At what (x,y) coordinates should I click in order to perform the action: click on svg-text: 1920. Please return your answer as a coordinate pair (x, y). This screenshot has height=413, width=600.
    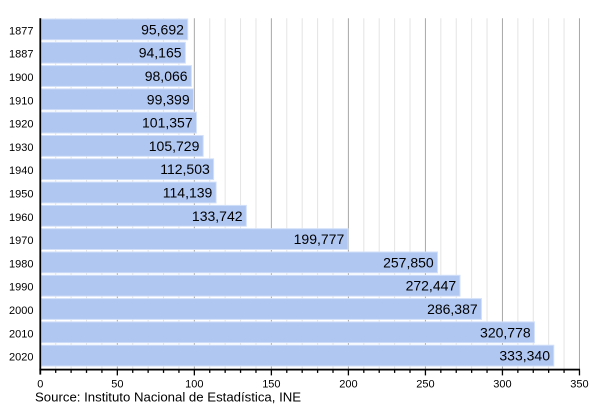
    Looking at the image, I should click on (21, 125).